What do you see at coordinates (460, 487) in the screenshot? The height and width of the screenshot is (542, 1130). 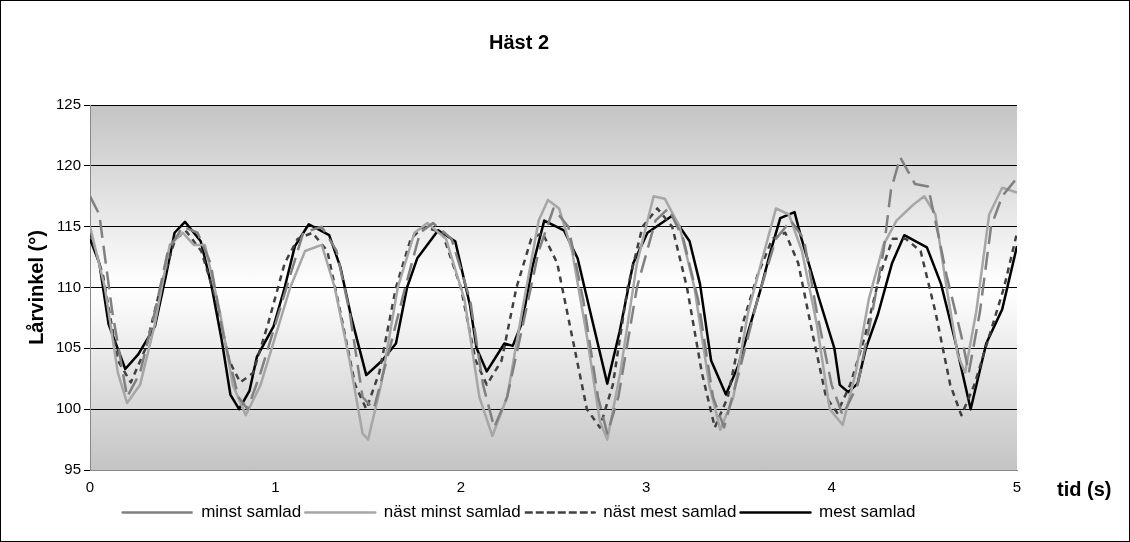 I see `x-tick-label: 2` at bounding box center [460, 487].